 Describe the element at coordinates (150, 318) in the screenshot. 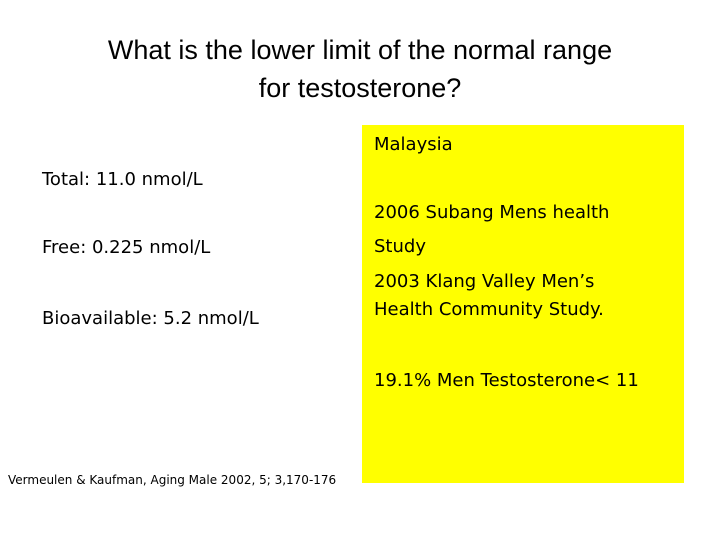

I see `reference-value: Bioavailable: 5.2 nmol/L` at that location.